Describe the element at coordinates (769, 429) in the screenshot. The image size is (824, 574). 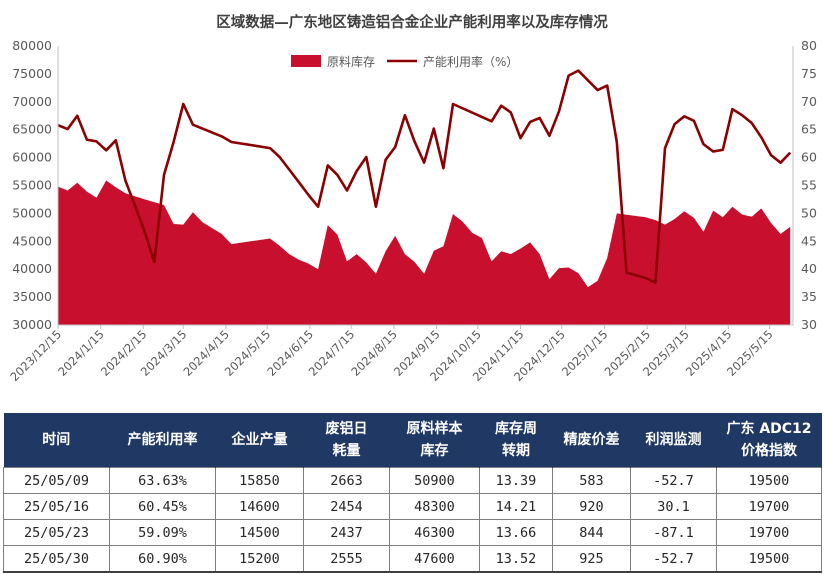
I see `header-text: 广东 ADC12` at that location.